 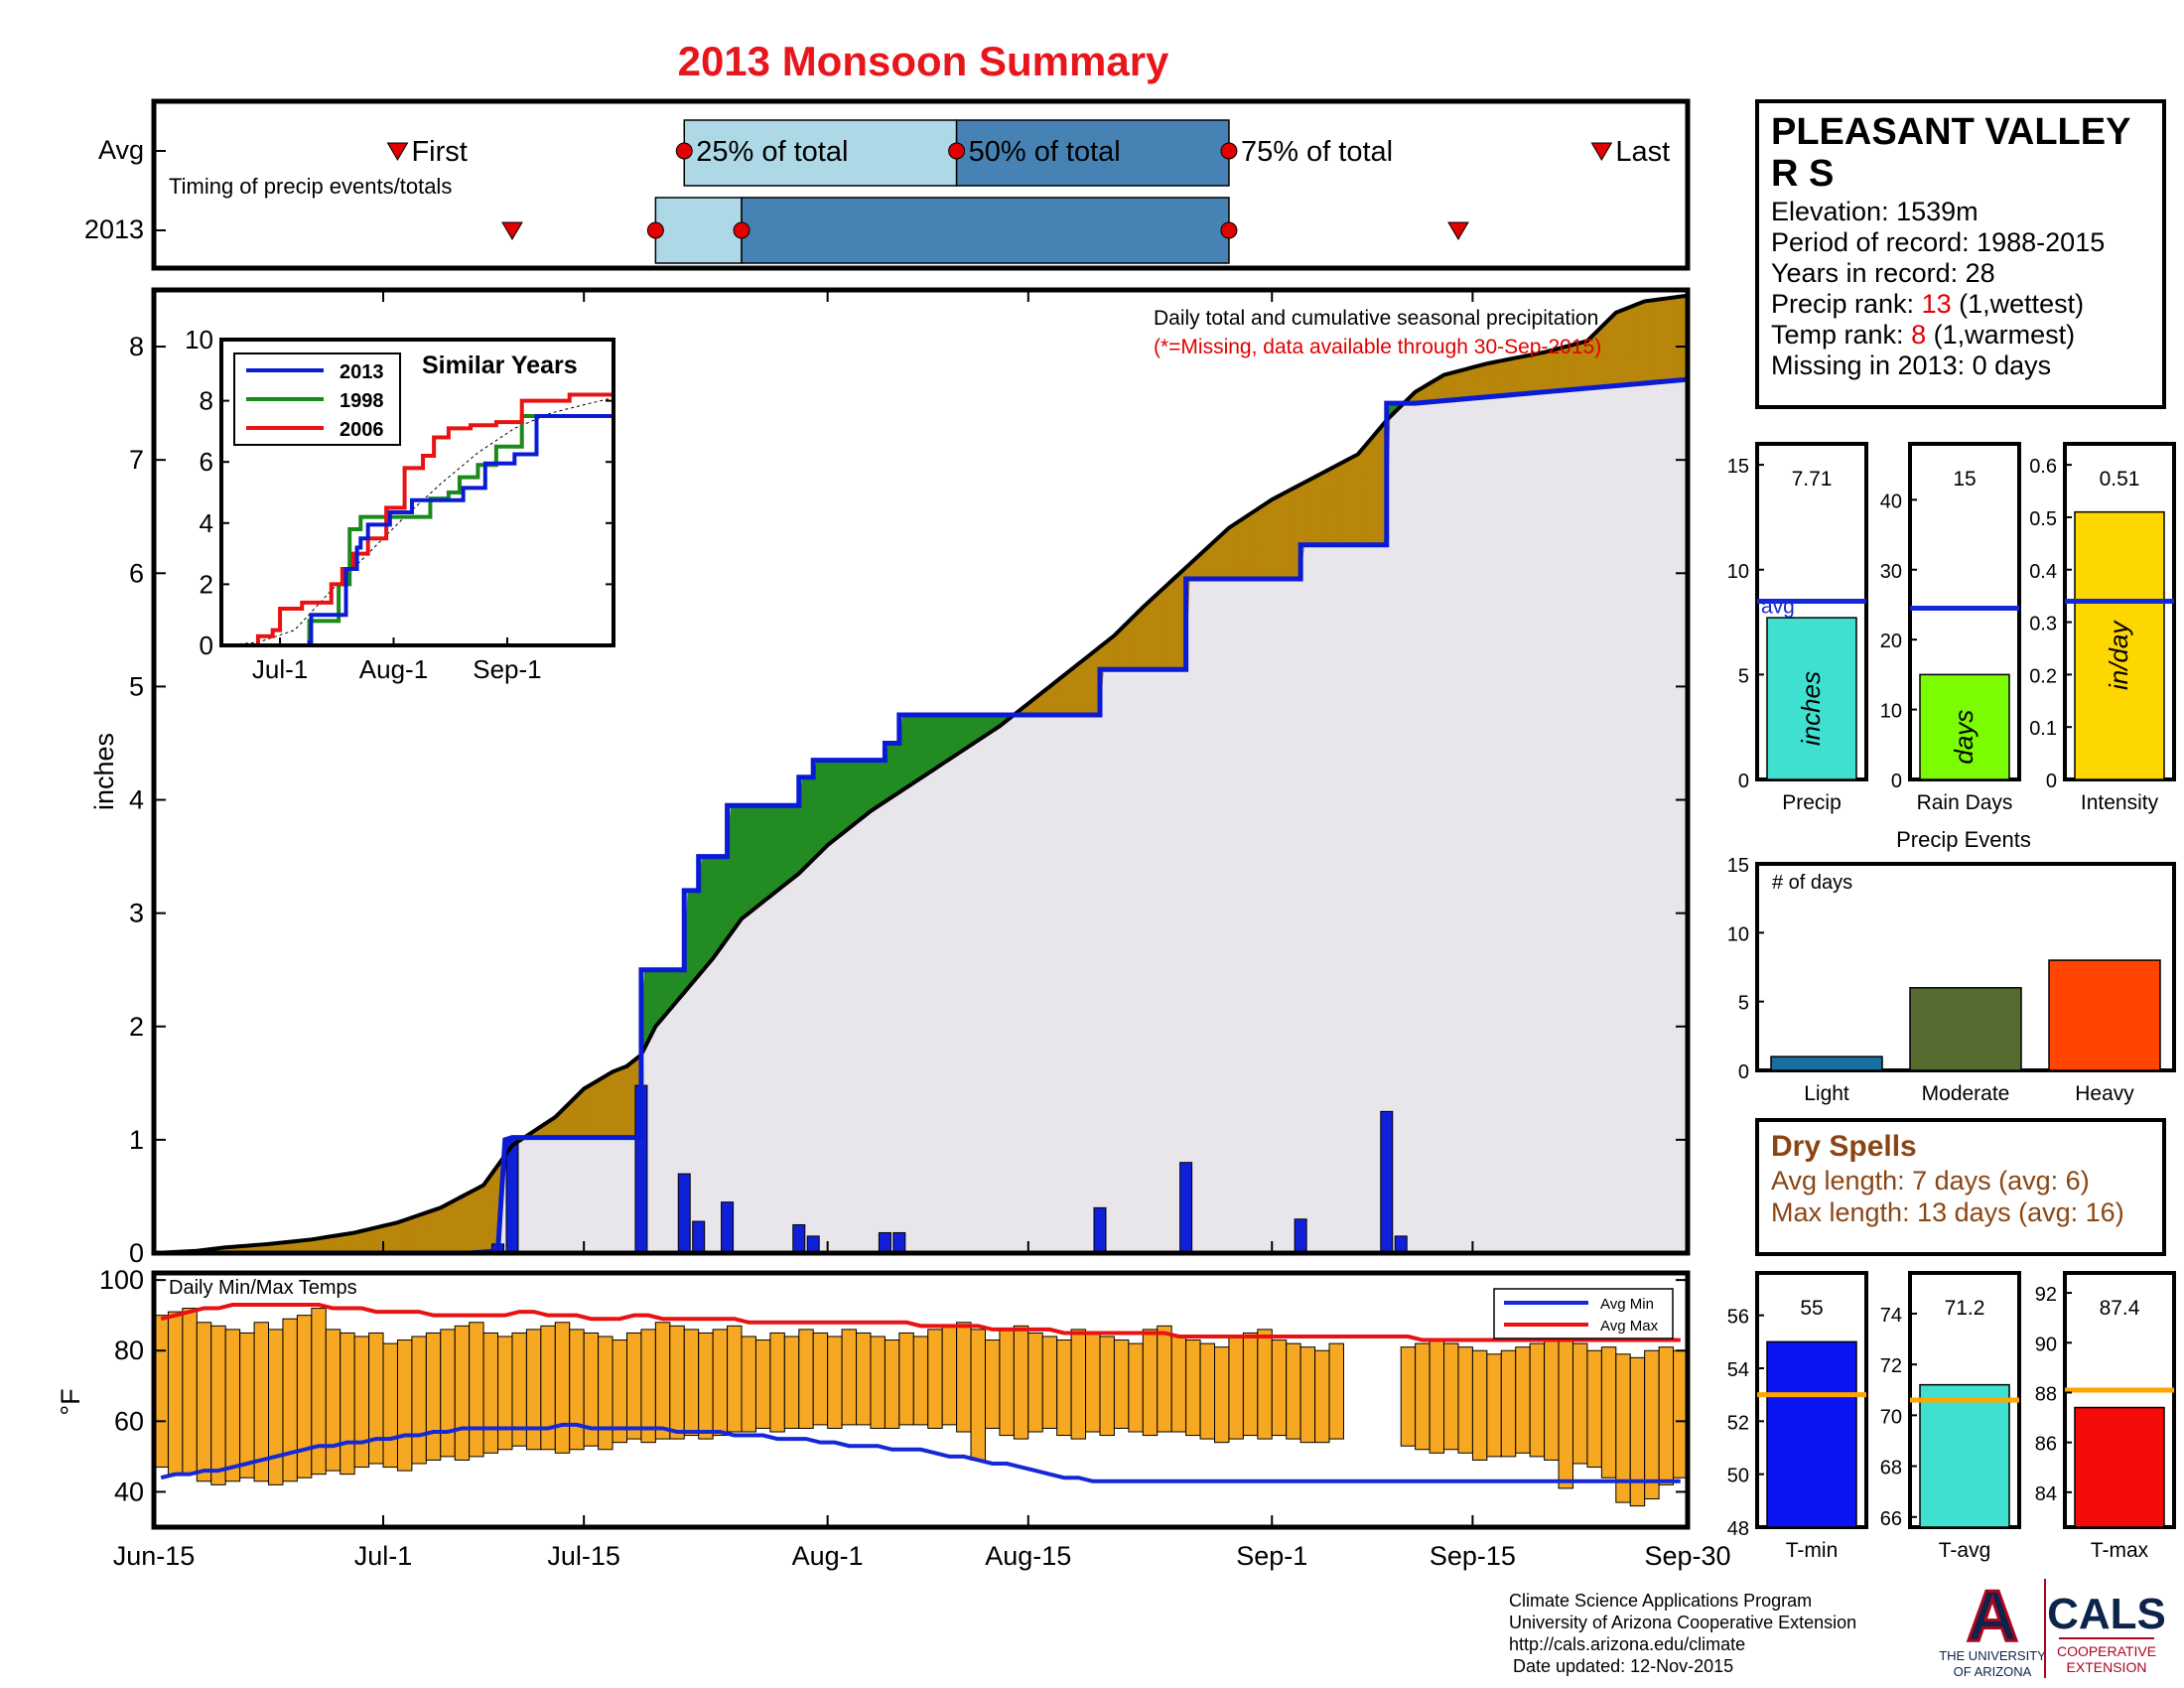 What do you see at coordinates (1930, 1181) in the screenshot?
I see `dry-spells-avg: Avg length: 7 days (avg: 6)` at bounding box center [1930, 1181].